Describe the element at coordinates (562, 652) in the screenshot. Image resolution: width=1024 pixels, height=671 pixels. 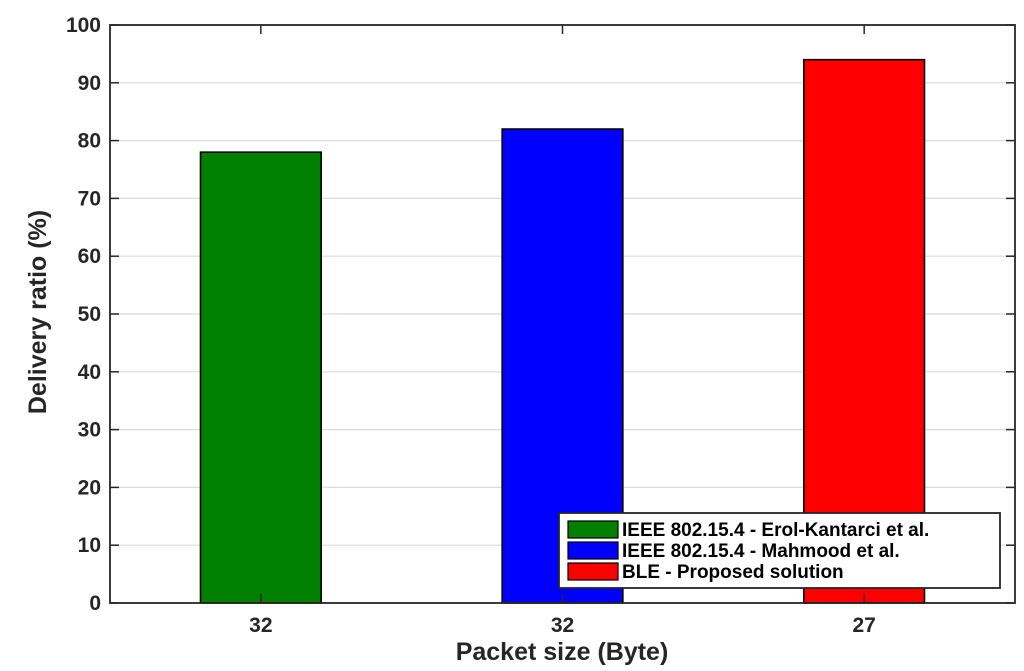
I see `x-axis-label: Packet size (Byte)` at that location.